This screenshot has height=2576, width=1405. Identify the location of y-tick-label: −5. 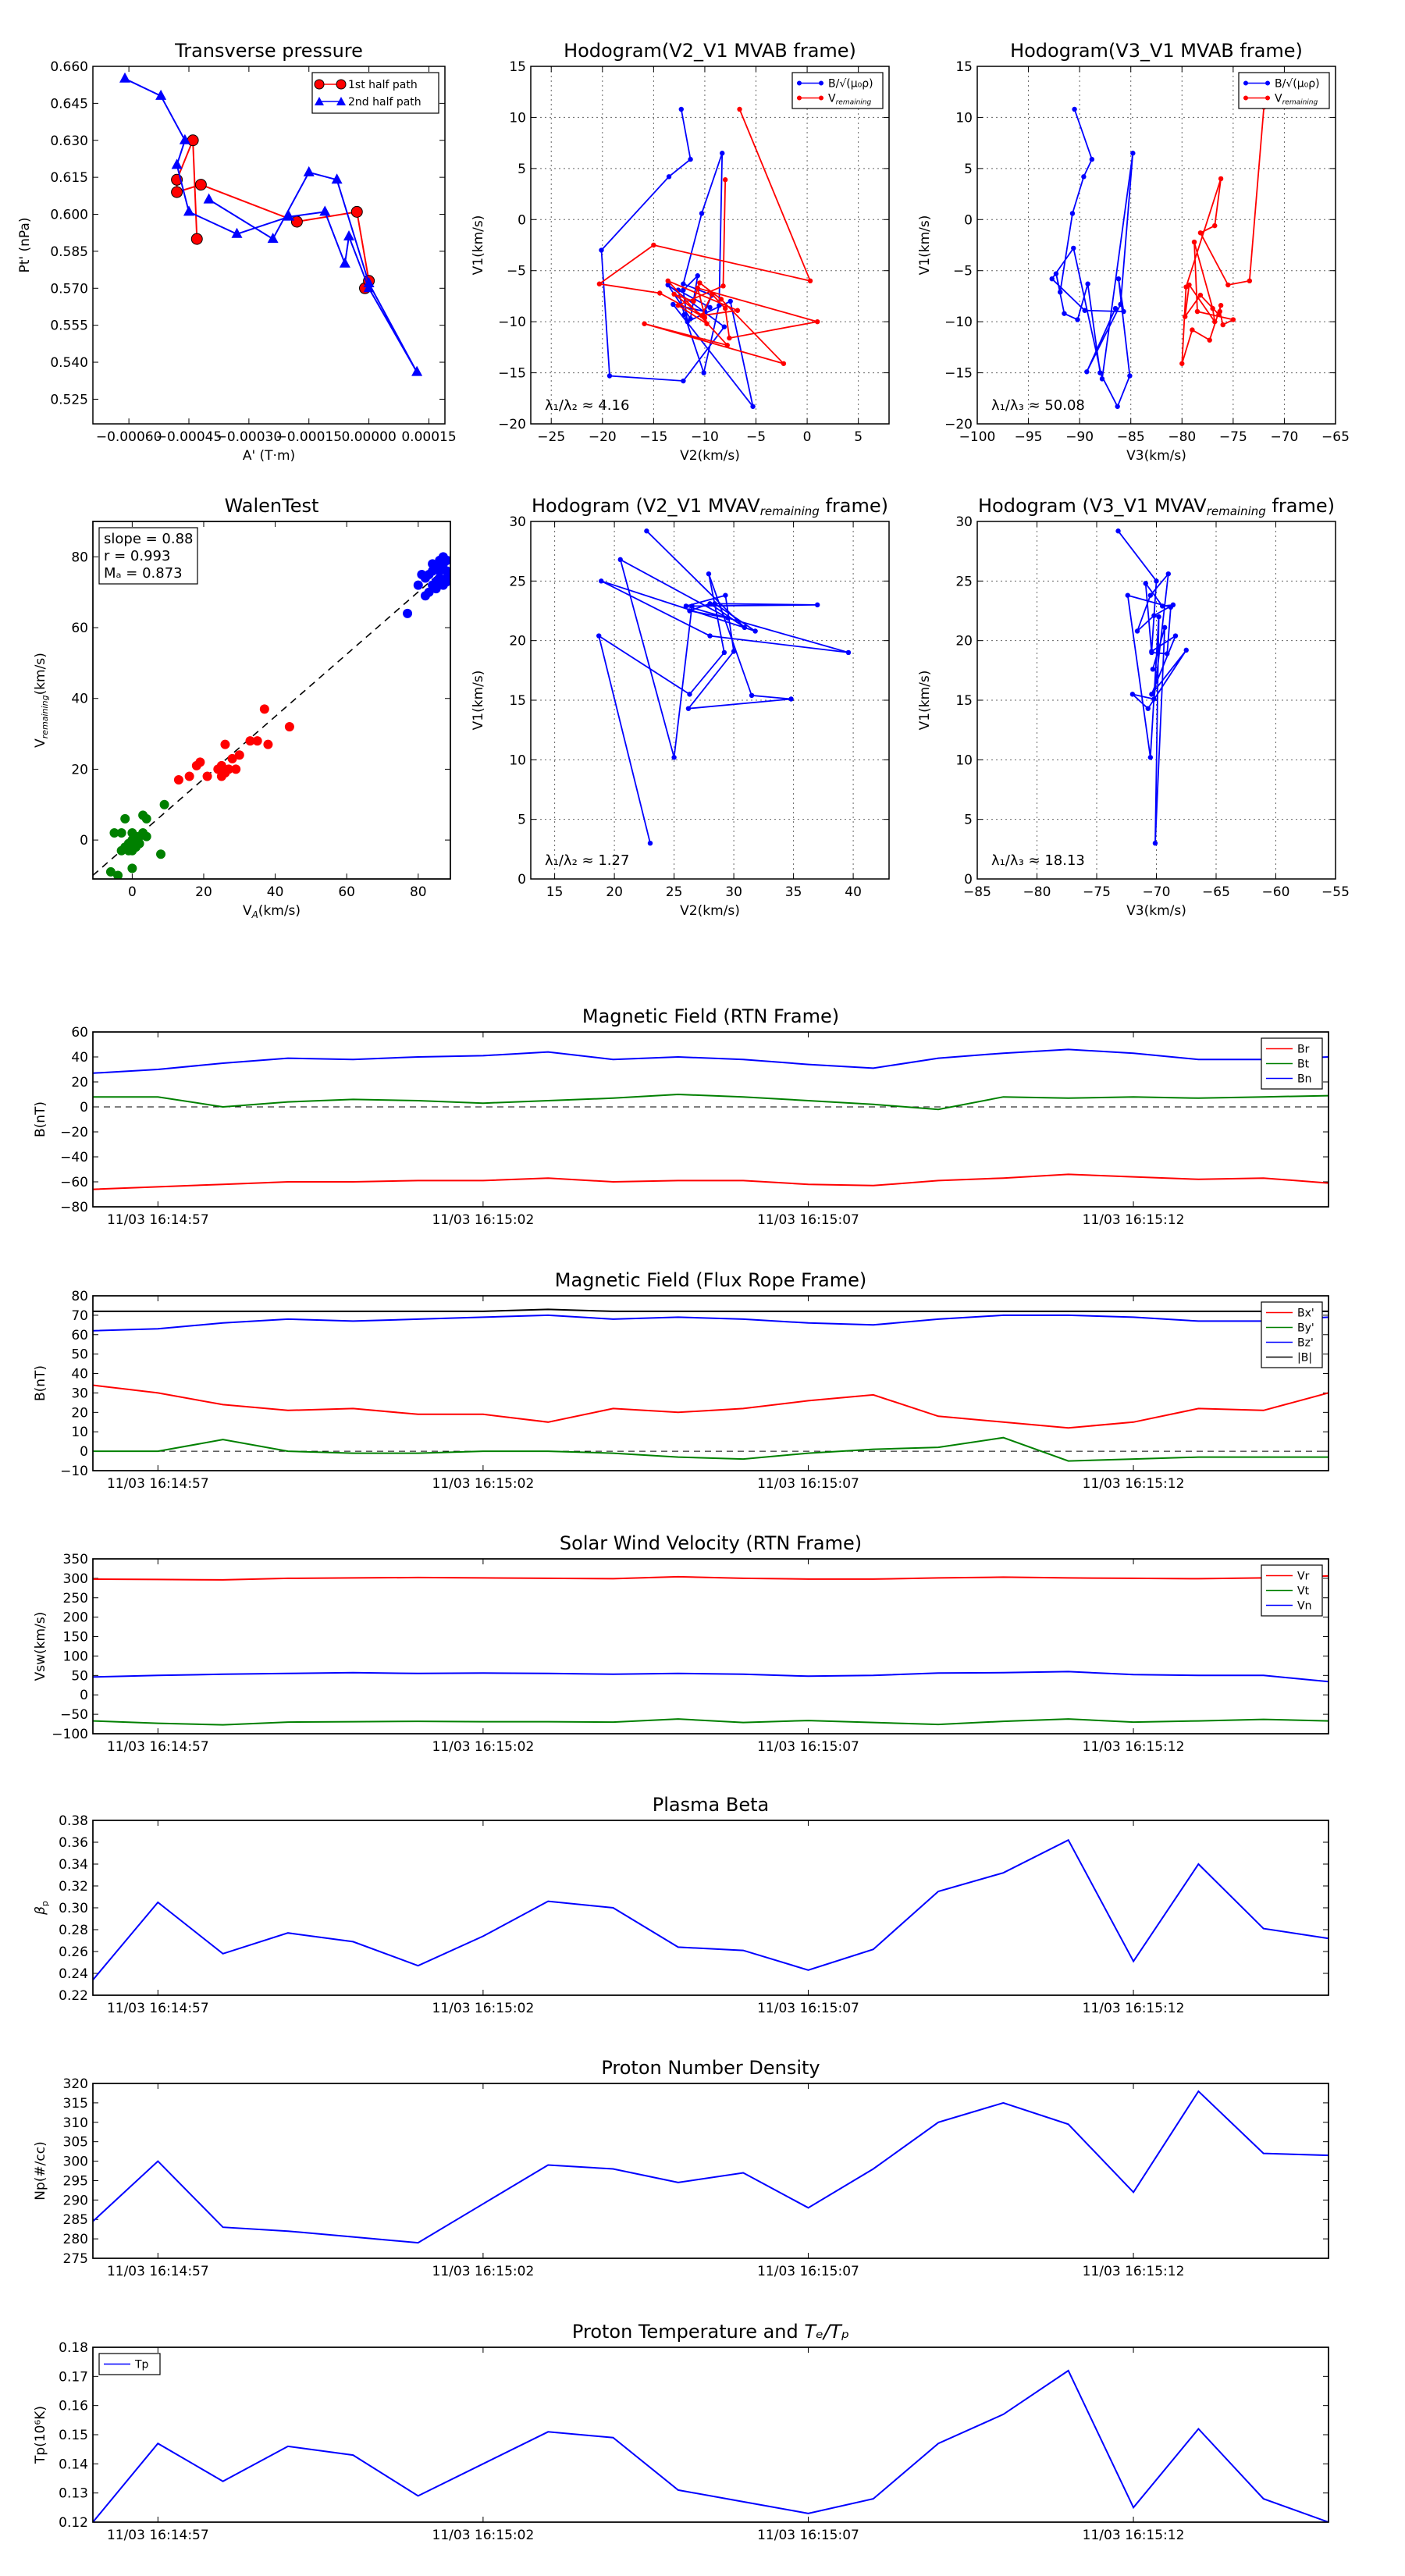
(963, 271).